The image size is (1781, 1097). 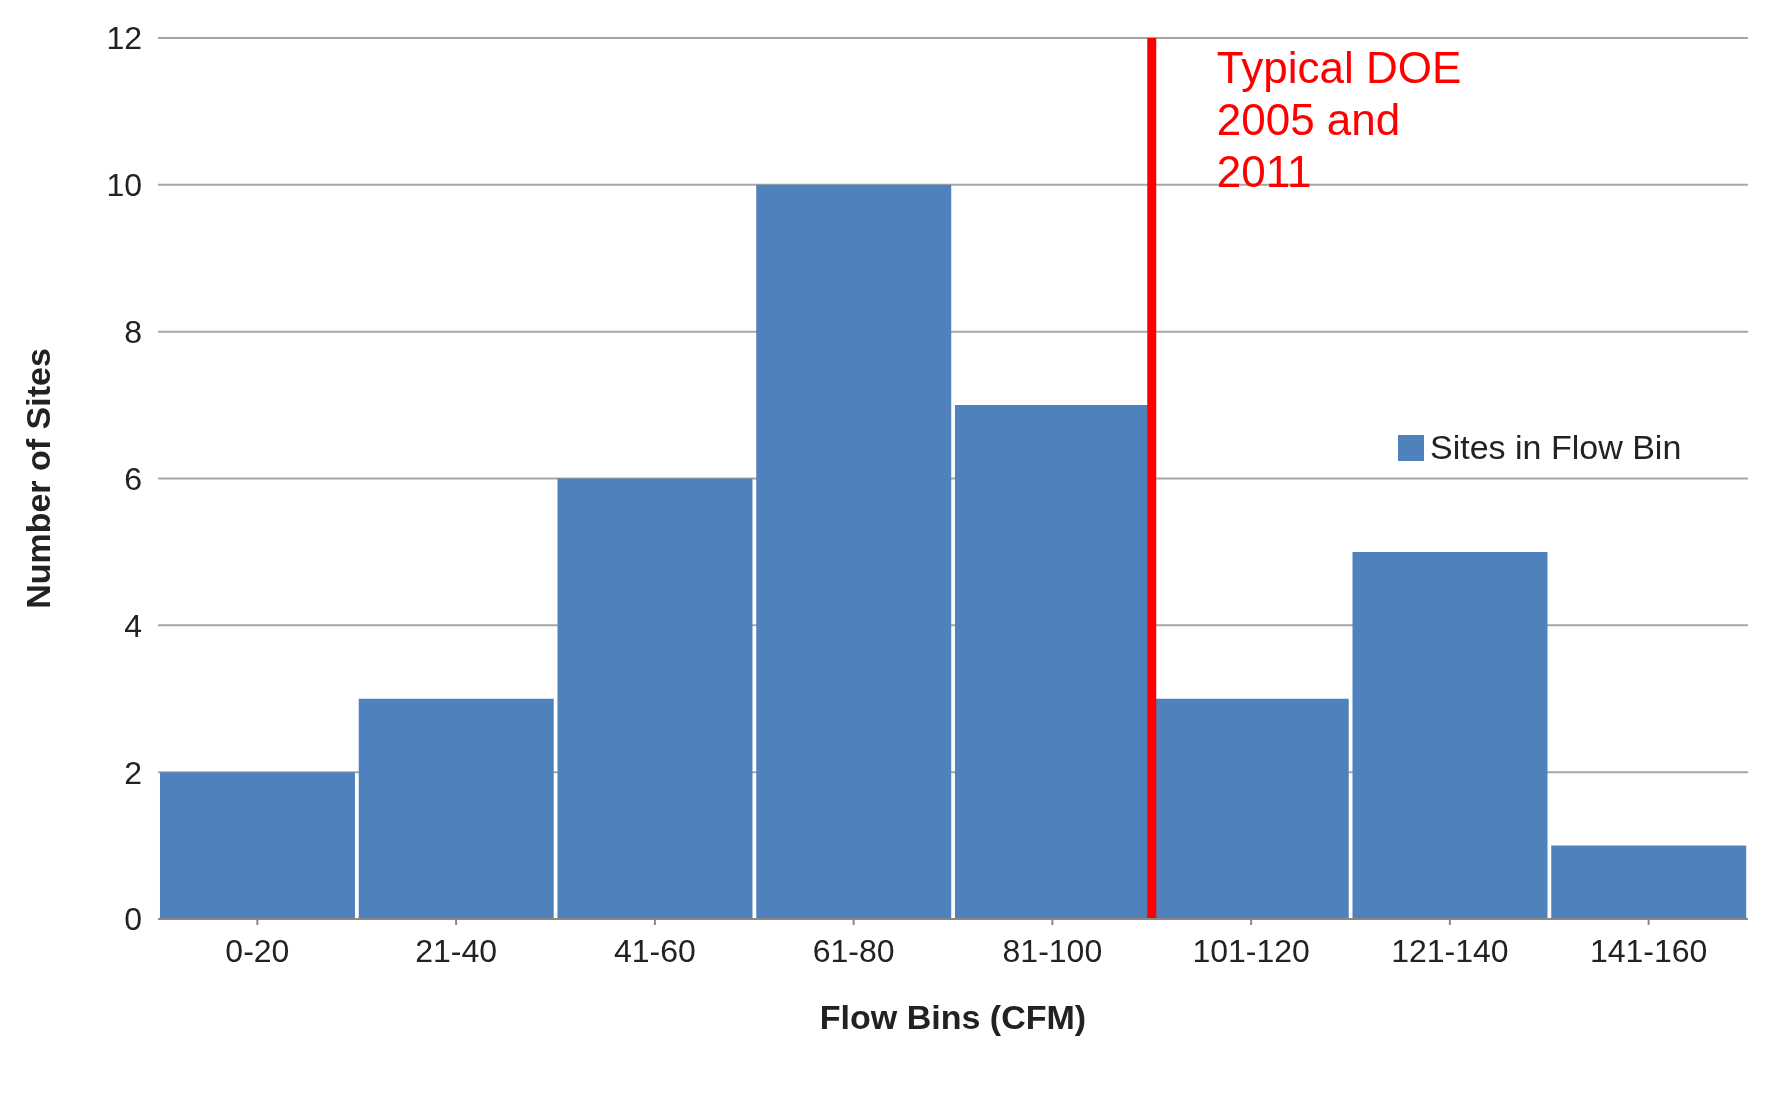 What do you see at coordinates (1339, 119) in the screenshot?
I see `ref-line-label: Typical DOE 2005 and 2011` at bounding box center [1339, 119].